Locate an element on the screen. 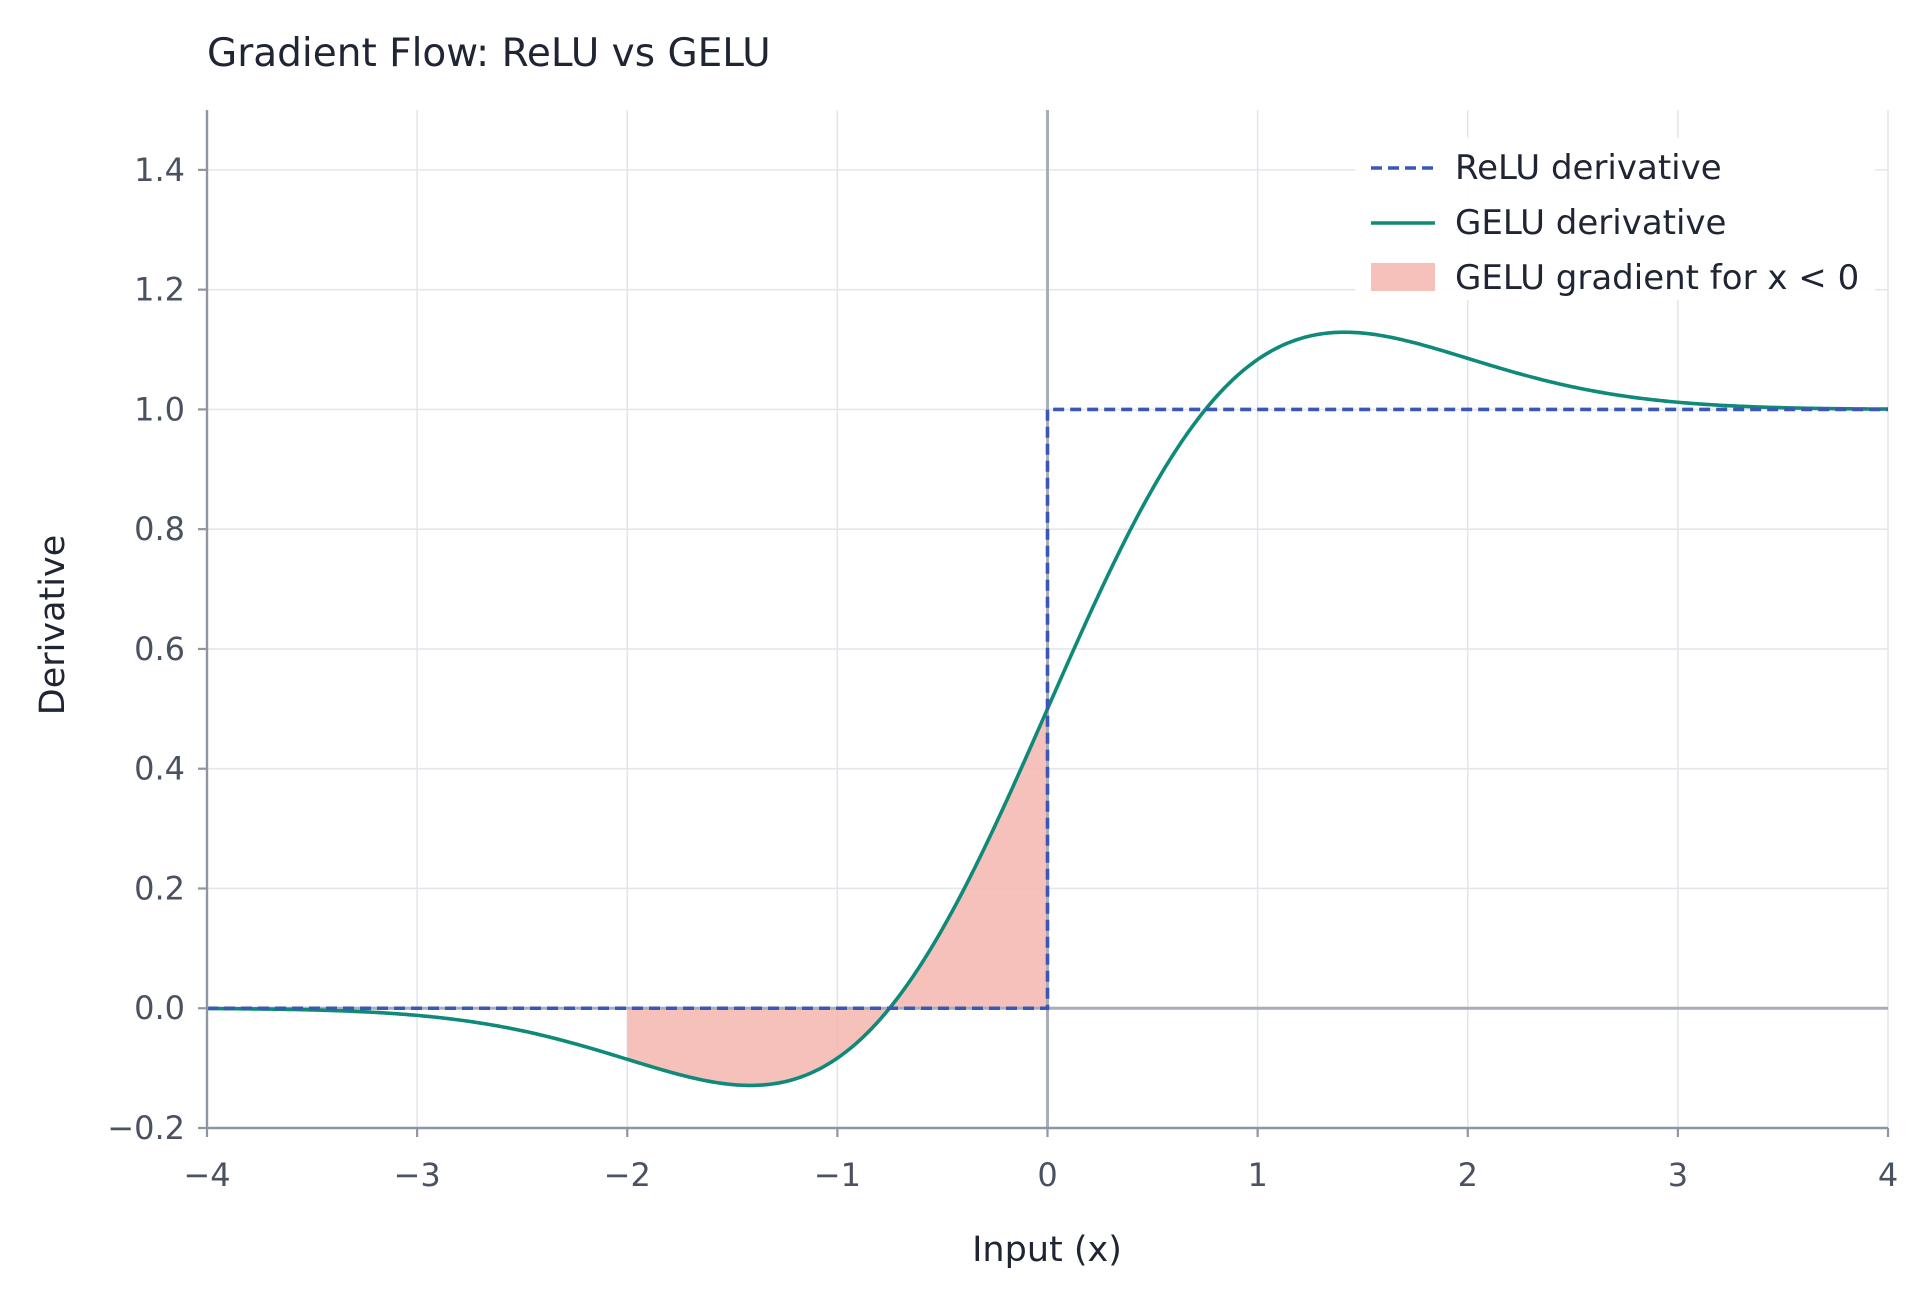 This screenshot has height=1292, width=1920. y-tick-label: 0.6 is located at coordinates (159, 649).